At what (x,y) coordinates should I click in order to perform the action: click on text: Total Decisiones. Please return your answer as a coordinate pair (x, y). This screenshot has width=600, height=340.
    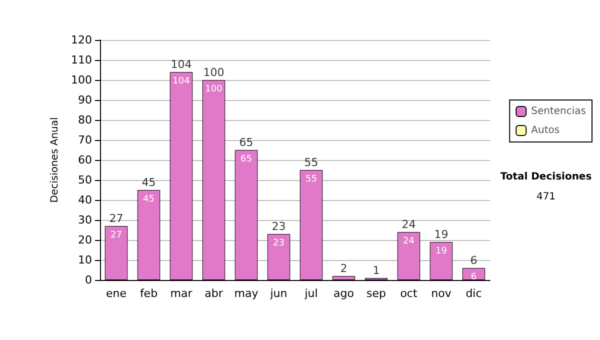
    Looking at the image, I should click on (546, 177).